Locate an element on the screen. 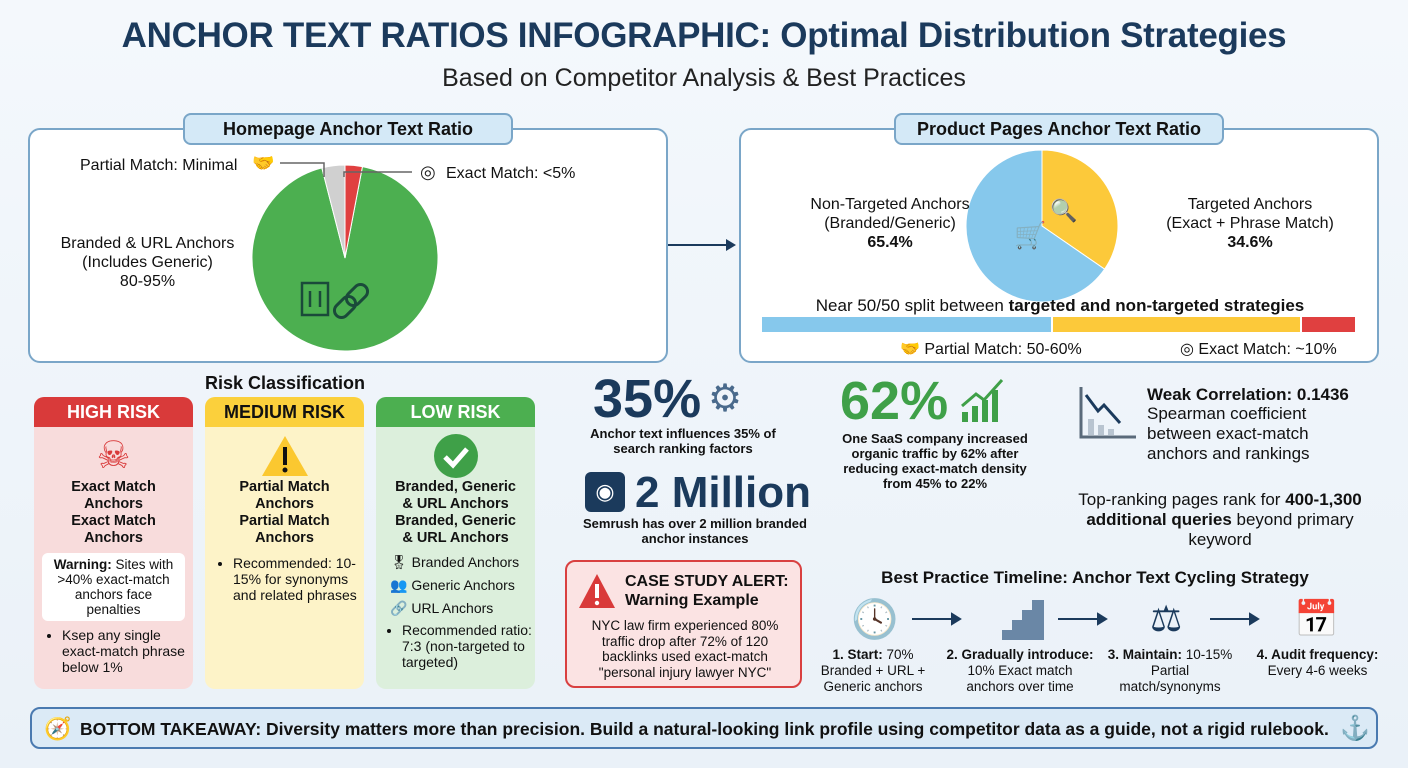  product-exact-label: ◎ Exact Match: ~10% is located at coordinates (1258, 349).